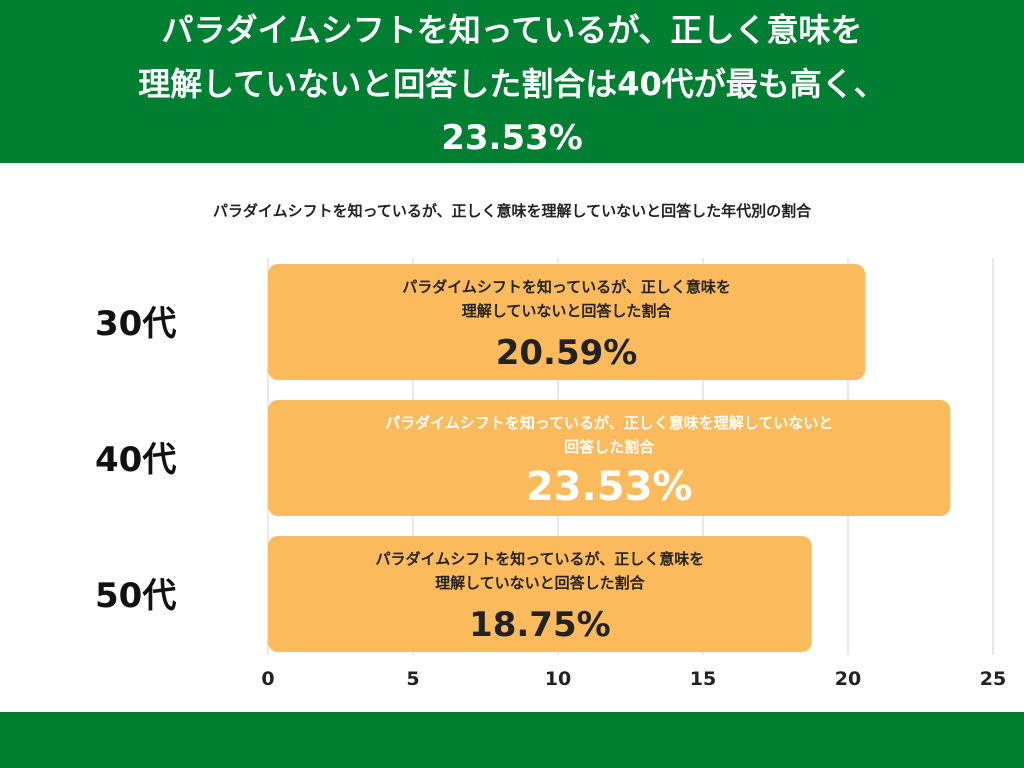 The image size is (1024, 768). Describe the element at coordinates (512, 740) in the screenshot. I see `footer-banner` at that location.